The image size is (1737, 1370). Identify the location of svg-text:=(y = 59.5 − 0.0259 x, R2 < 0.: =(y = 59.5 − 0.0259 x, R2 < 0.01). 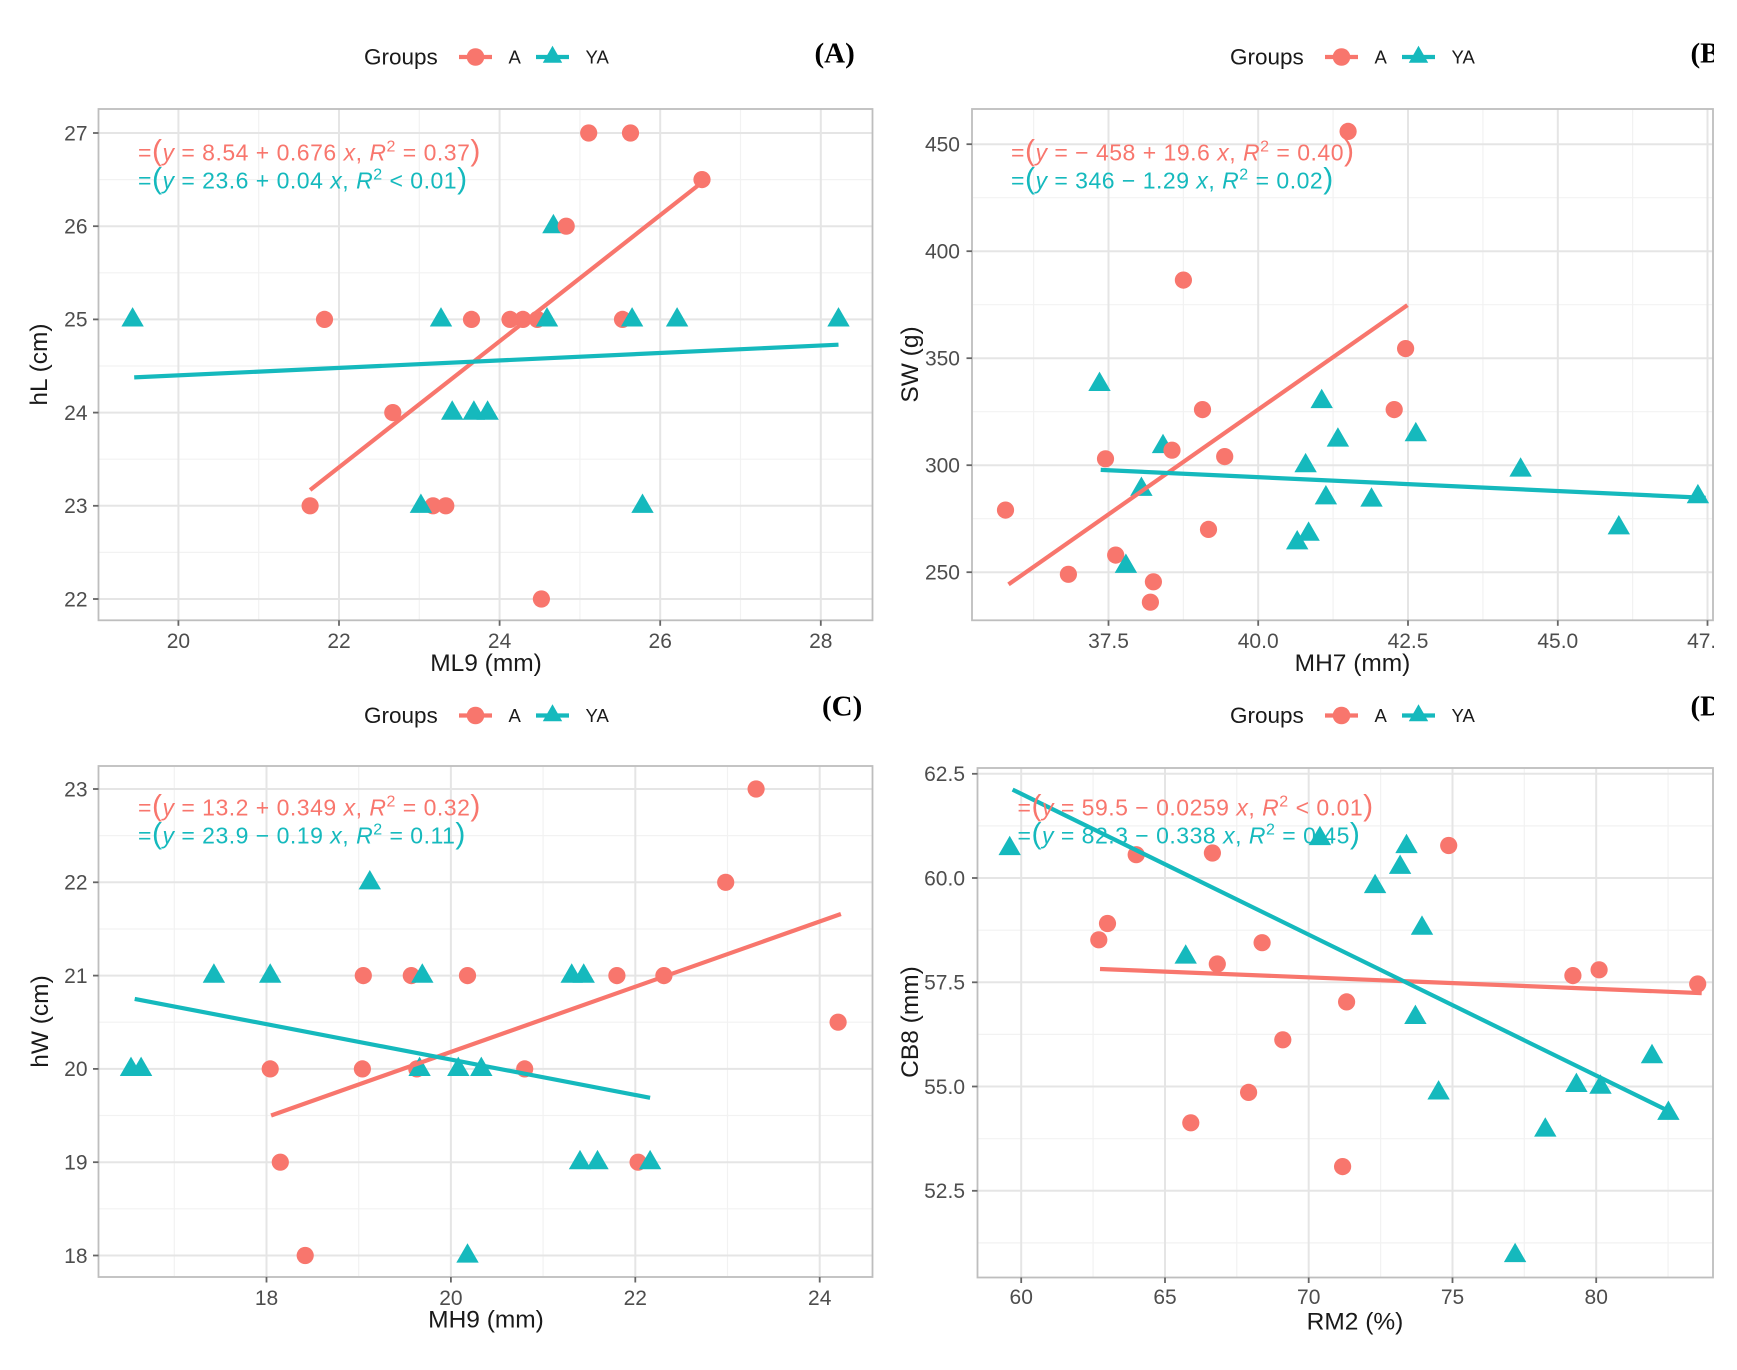
(1196, 806).